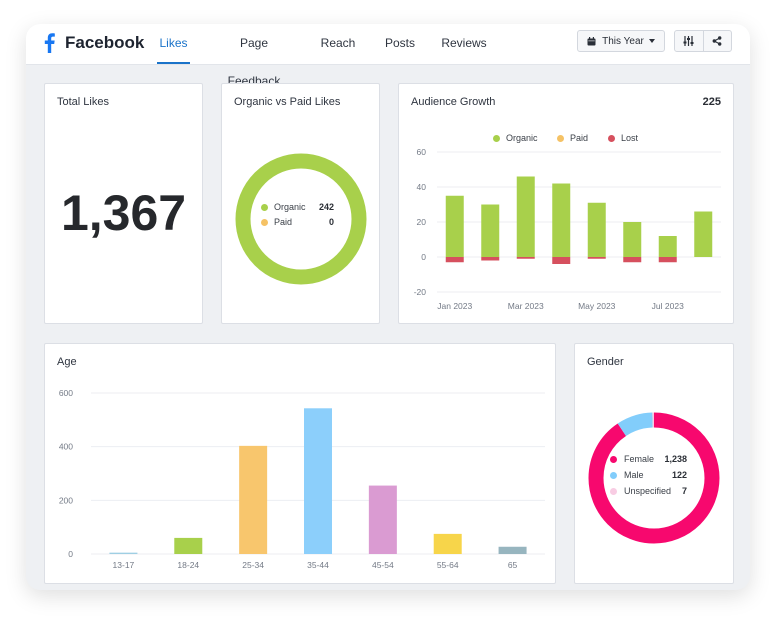 The width and height of the screenshot is (775, 617). What do you see at coordinates (667, 260) in the screenshot?
I see `growth-bar-lost-jul-2023` at bounding box center [667, 260].